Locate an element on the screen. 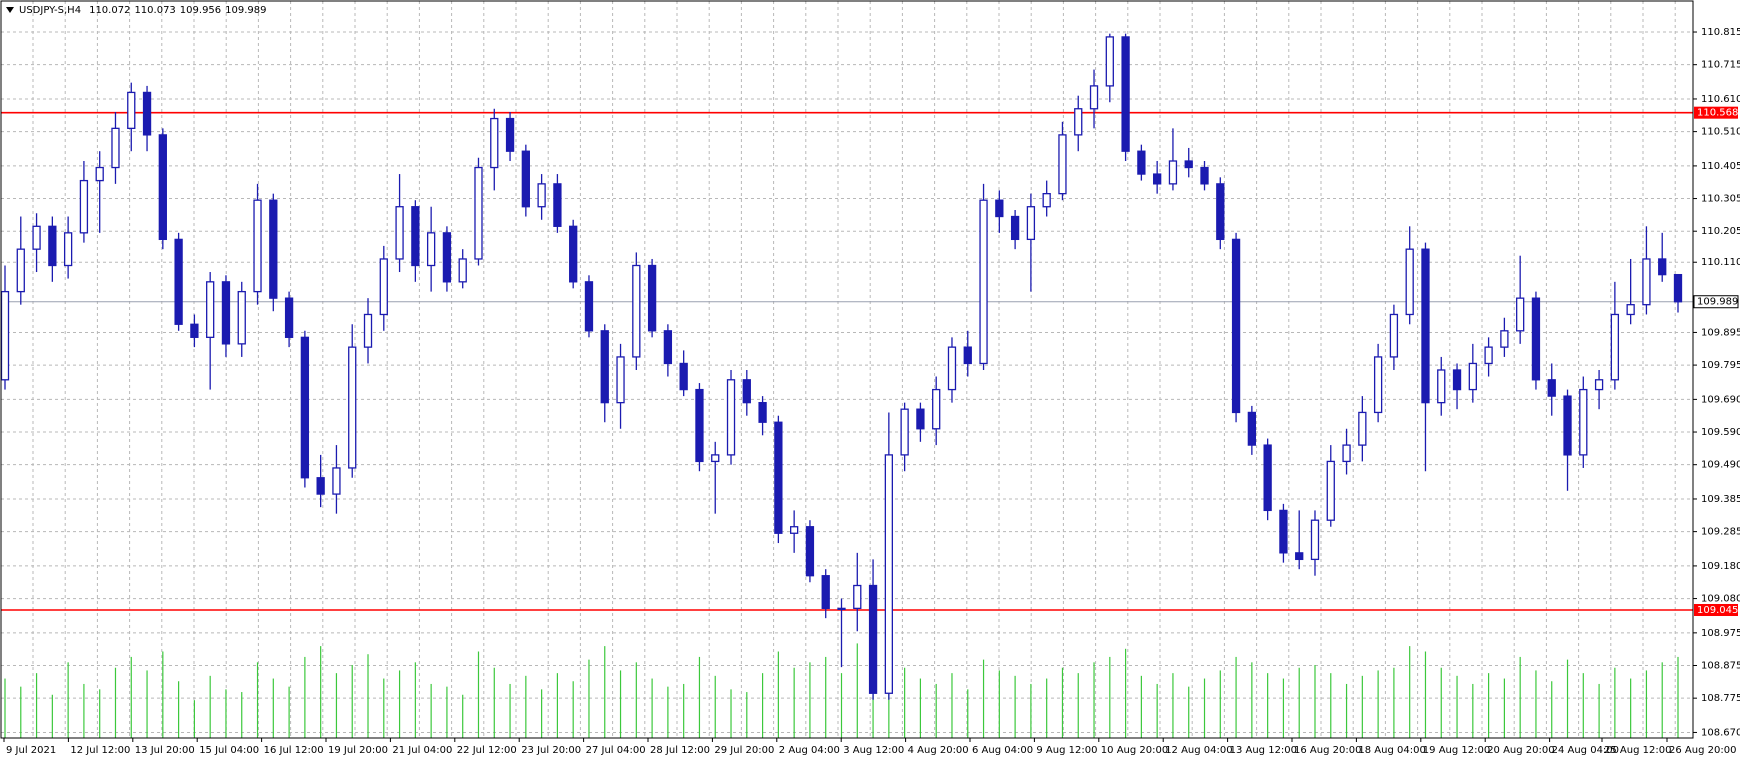 This screenshot has height=759, width=1740. y-tick-label: 109.590 is located at coordinates (1720, 432).